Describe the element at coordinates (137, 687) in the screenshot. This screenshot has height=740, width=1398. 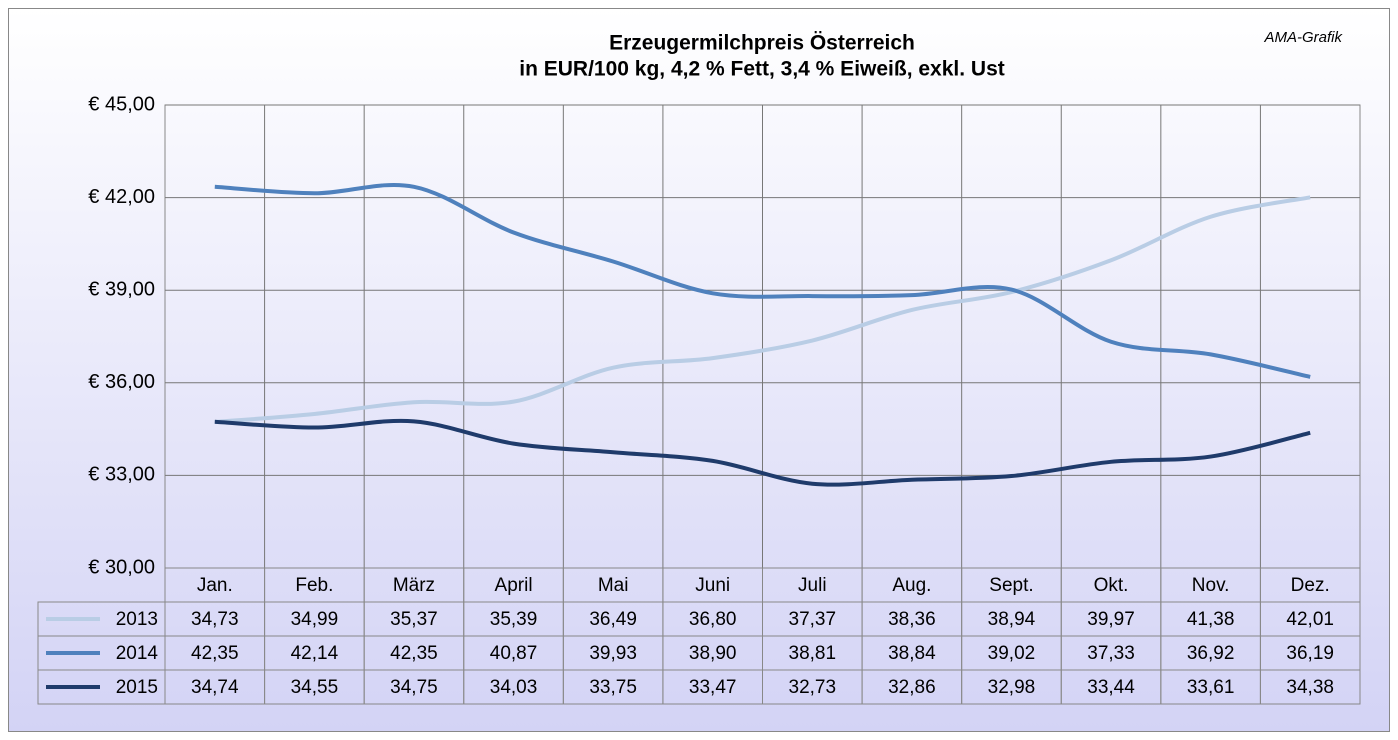
I see `legend-label: 2015` at that location.